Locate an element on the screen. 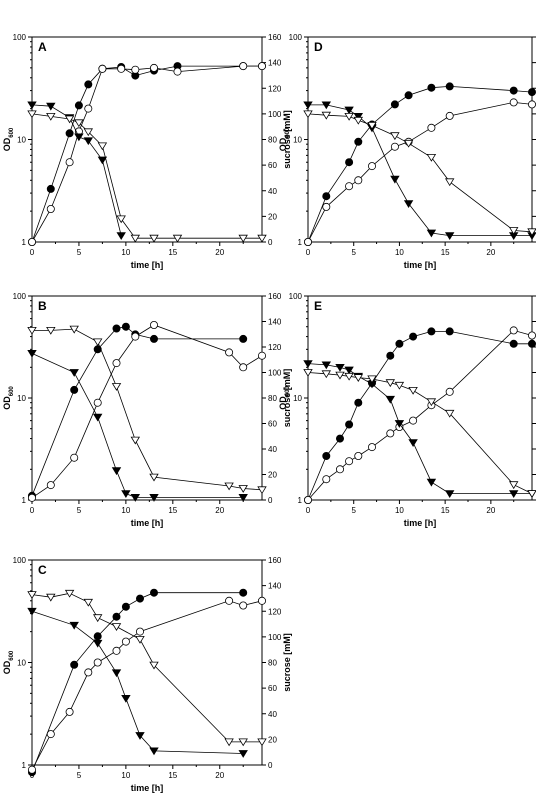  y-right-tick-label: 160 is located at coordinates (275, 560).